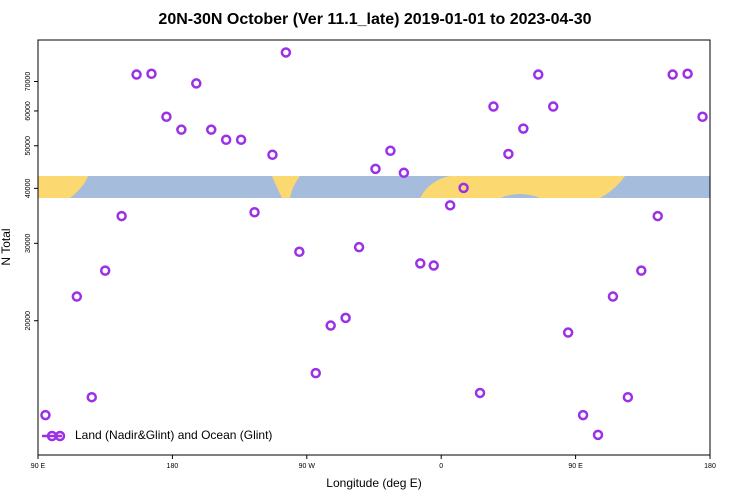 The width and height of the screenshot is (750, 500). I want to click on y-tick-label: 40000, so click(28, 189).